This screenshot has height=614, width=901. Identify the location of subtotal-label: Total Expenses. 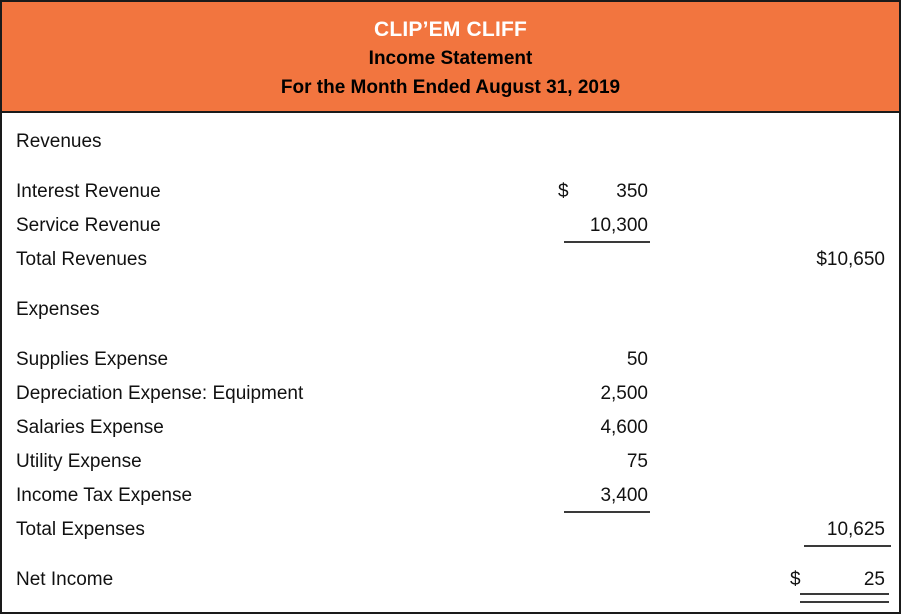
(80, 529).